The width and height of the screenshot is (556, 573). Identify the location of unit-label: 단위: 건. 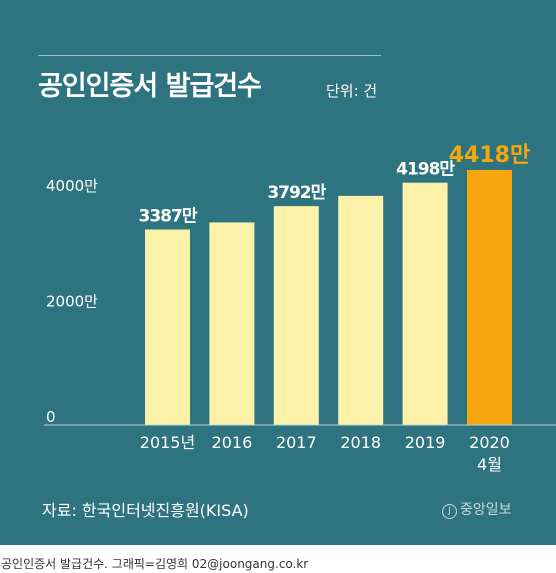
(352, 91).